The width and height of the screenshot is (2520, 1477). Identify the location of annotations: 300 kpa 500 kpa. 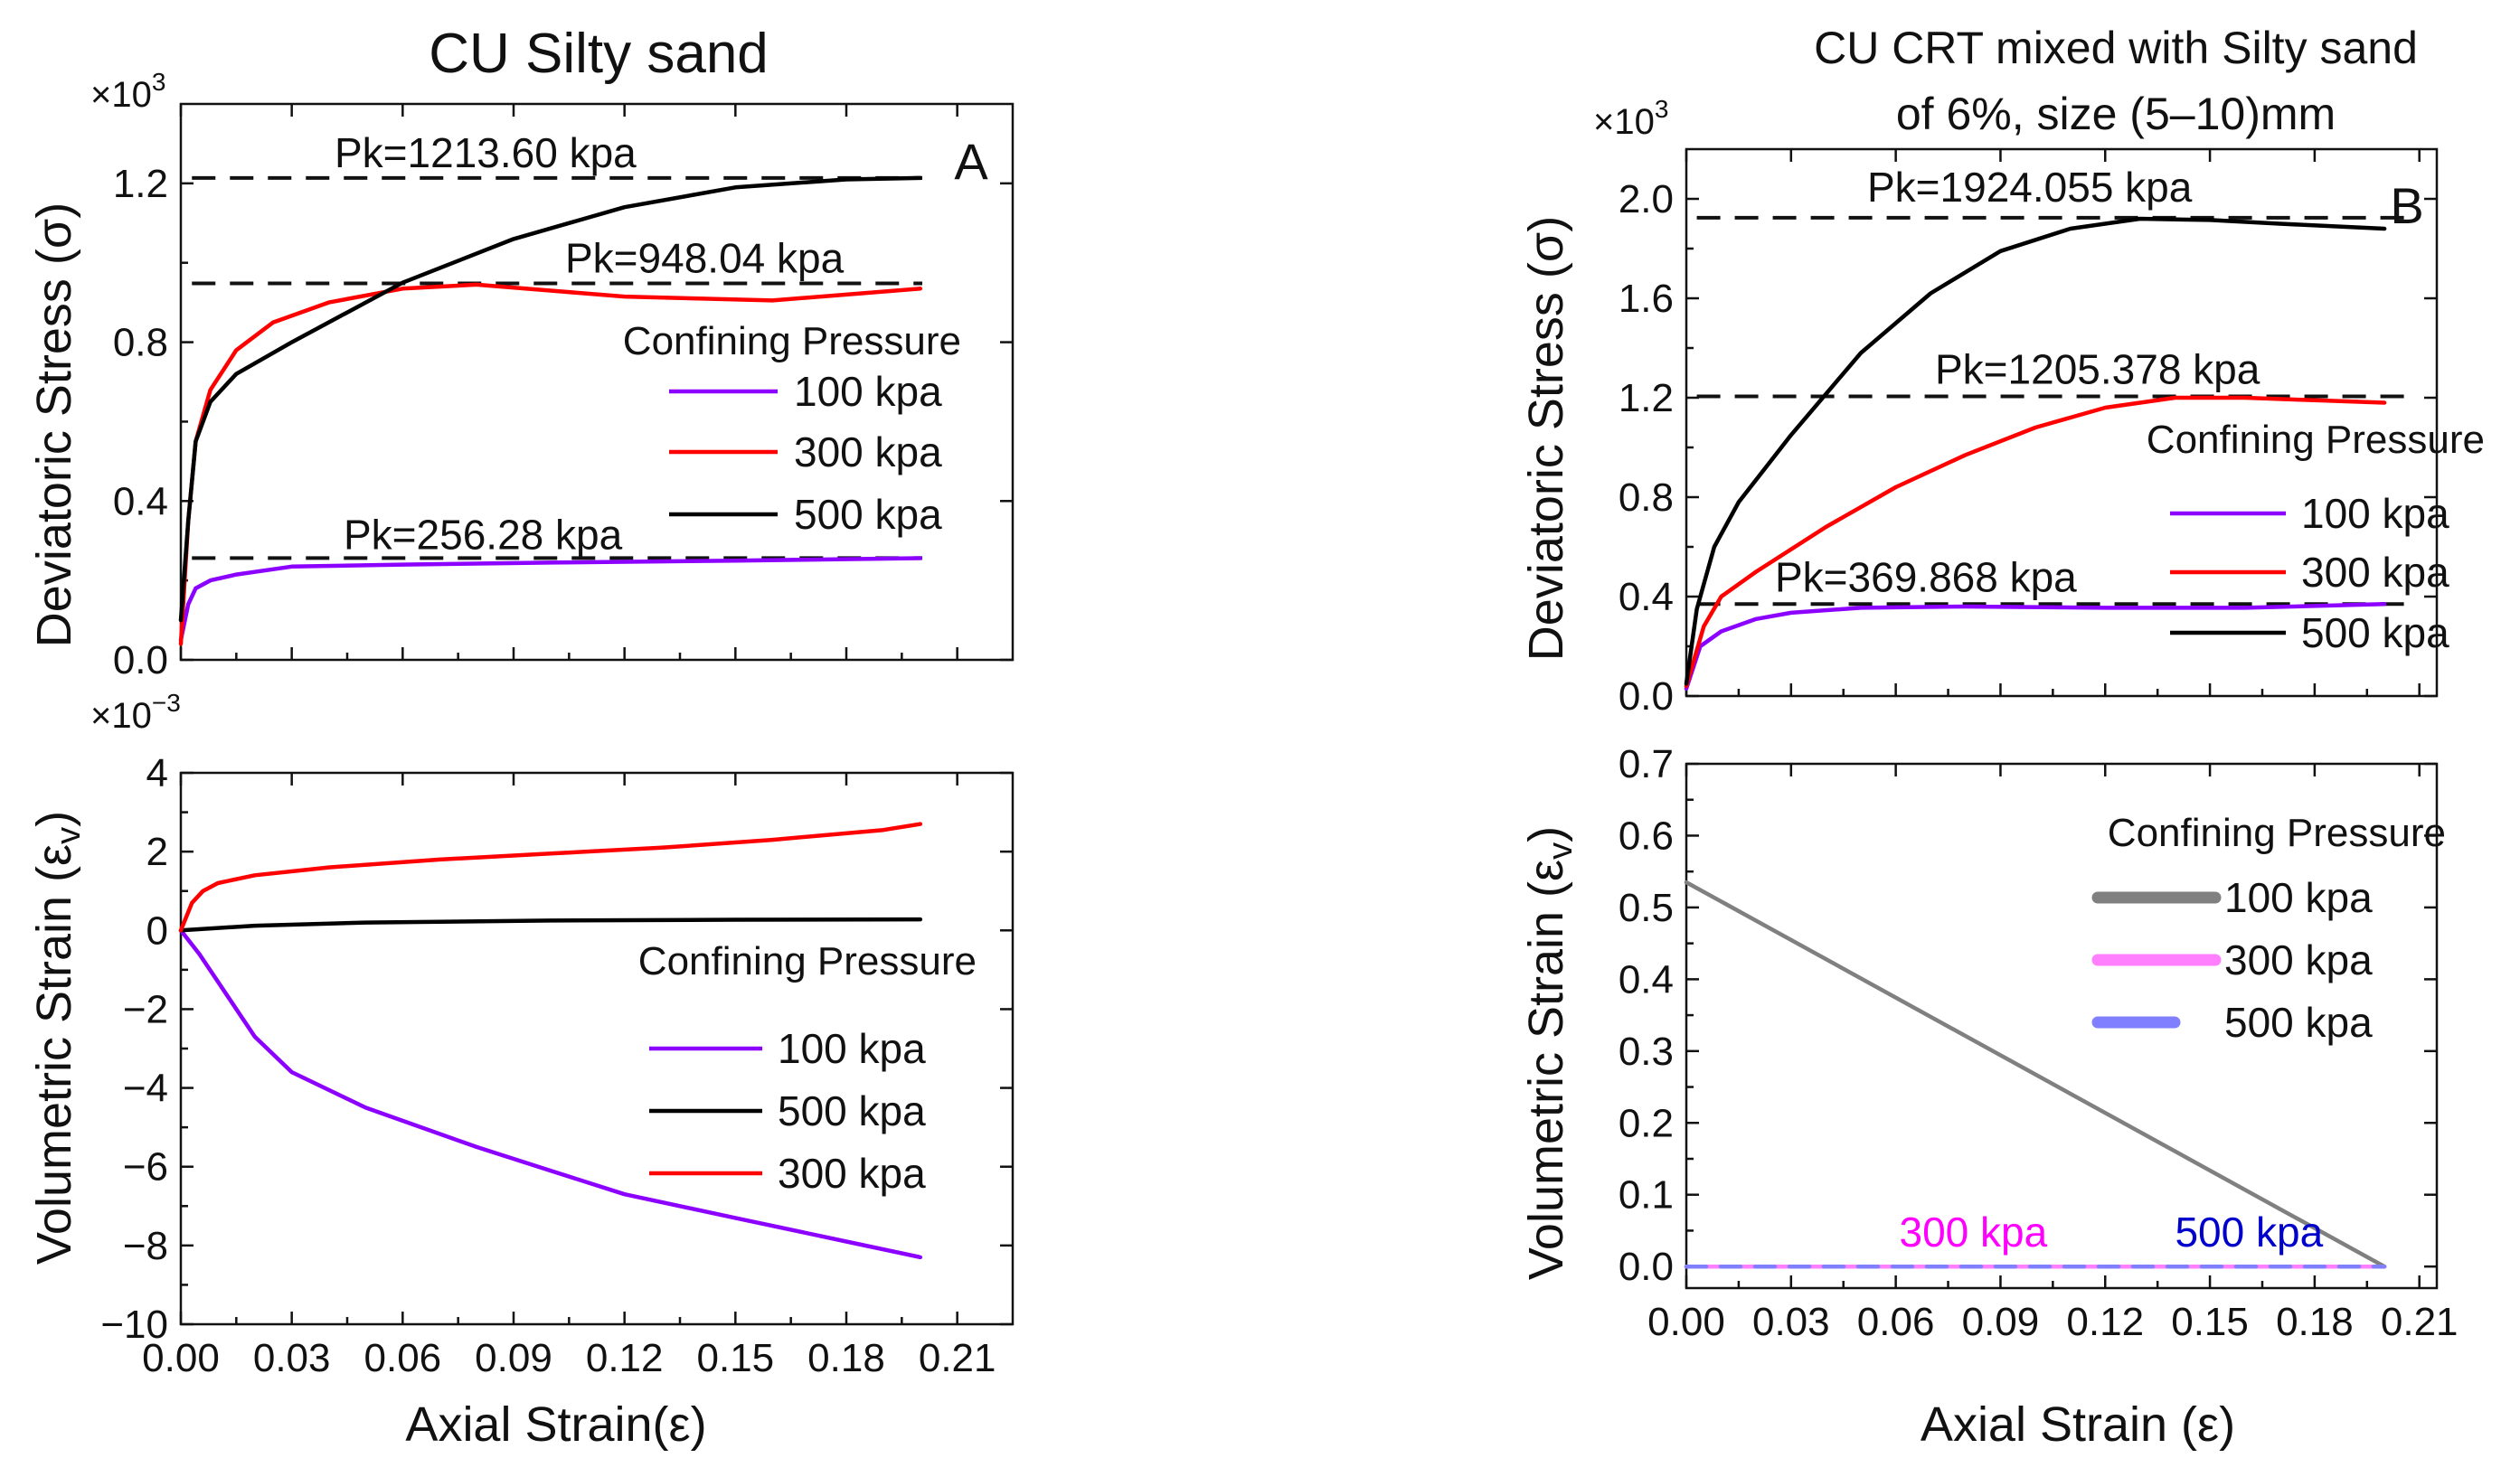
(2111, 1232).